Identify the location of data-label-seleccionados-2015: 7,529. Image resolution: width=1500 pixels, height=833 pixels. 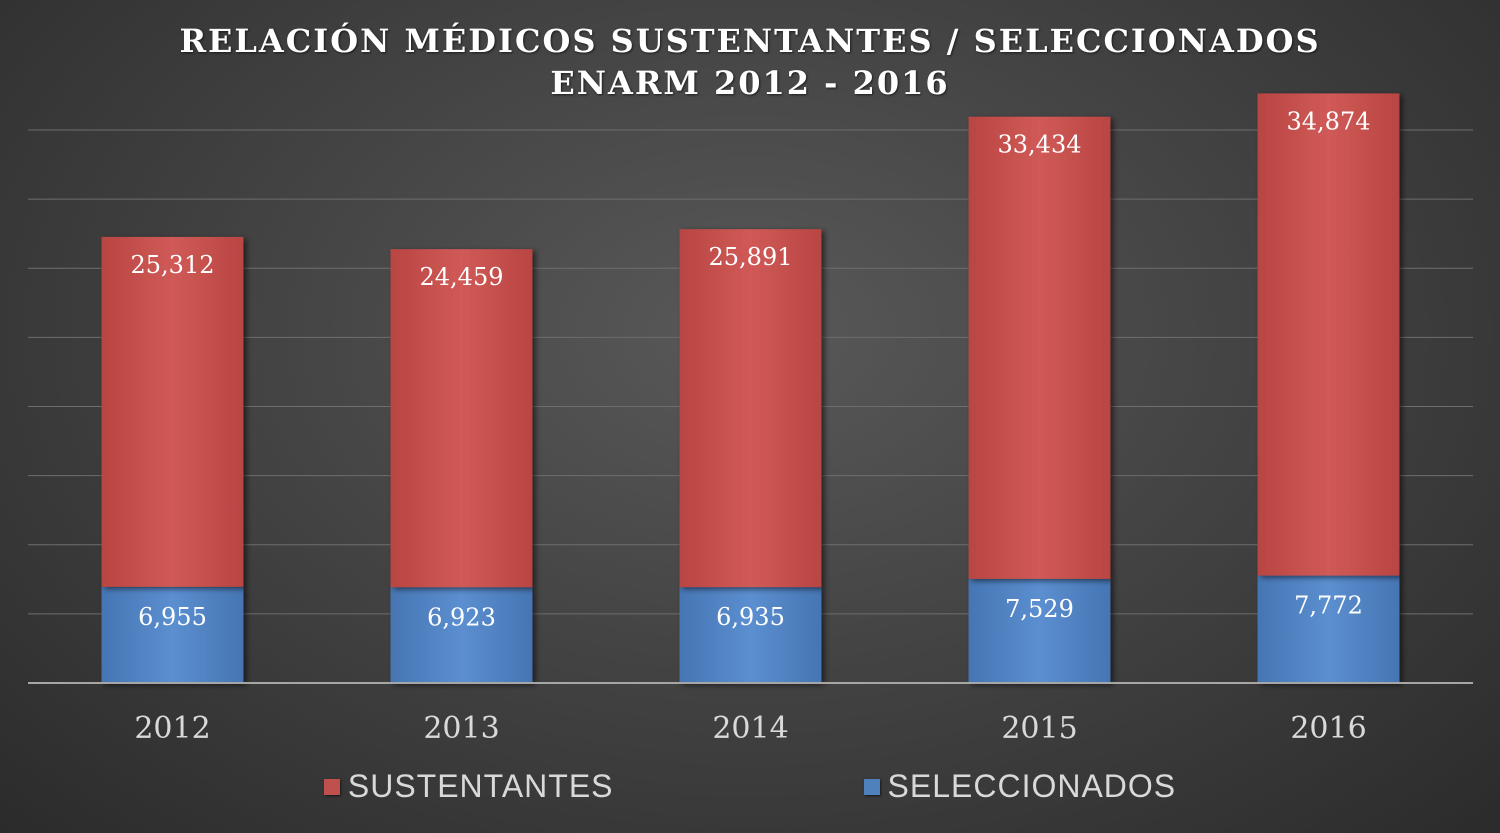
(1039, 609).